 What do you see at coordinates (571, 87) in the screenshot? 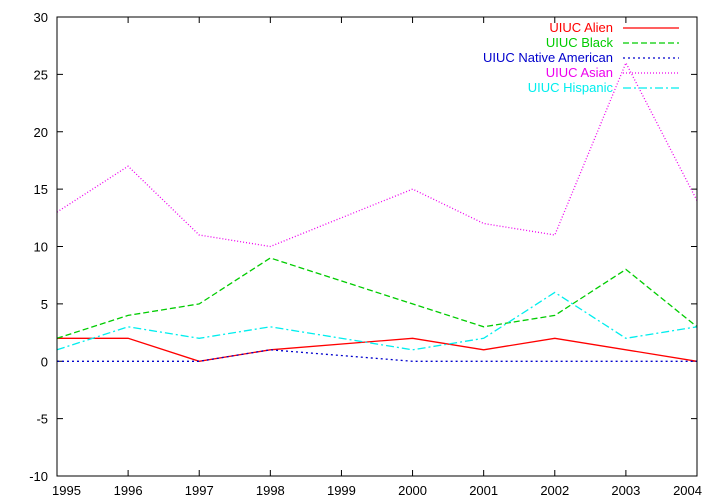
I see `legend-label: UIUC Hispanic` at bounding box center [571, 87].